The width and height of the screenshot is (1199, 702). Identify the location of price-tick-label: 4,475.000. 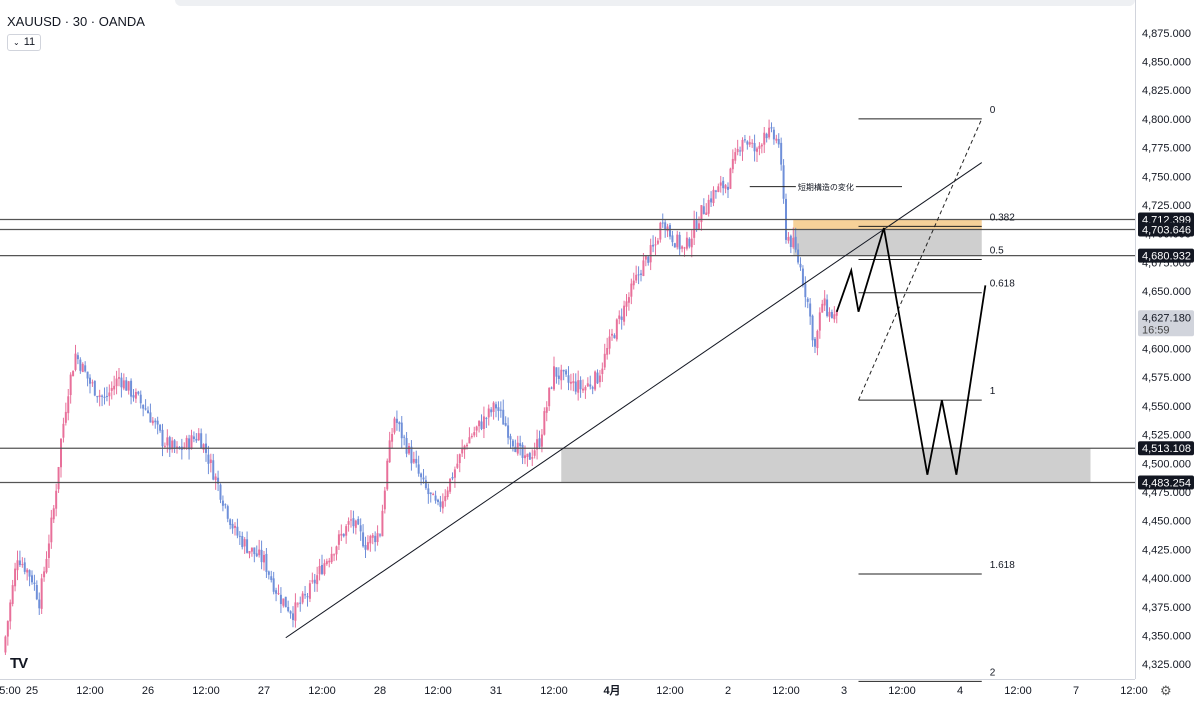
(1166, 493).